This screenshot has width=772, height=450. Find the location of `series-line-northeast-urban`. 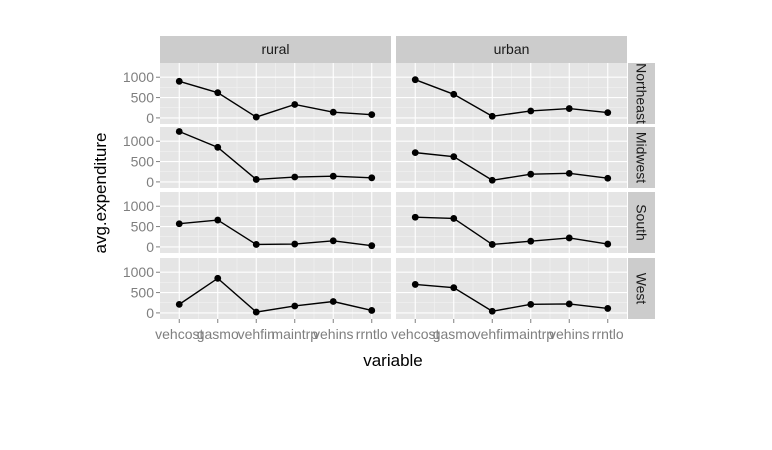

series-line-northeast-urban is located at coordinates (511, 98).